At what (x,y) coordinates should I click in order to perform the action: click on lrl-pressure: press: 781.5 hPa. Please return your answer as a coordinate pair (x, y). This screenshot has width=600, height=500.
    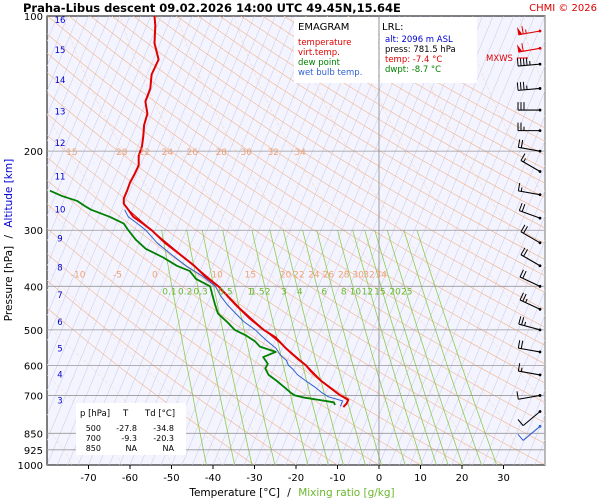
    Looking at the image, I should click on (420, 50).